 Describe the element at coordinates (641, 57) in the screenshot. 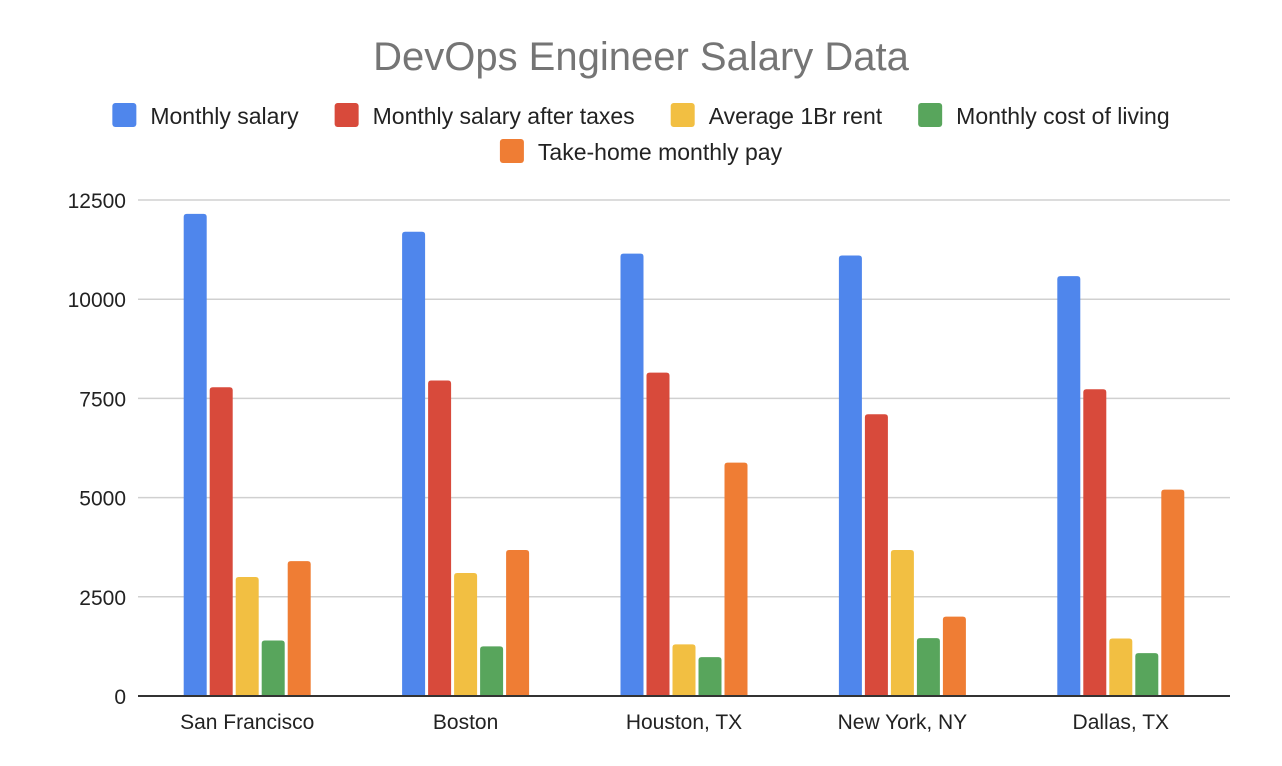

I see `chart-title: DevOps Engineer Salary Data` at that location.